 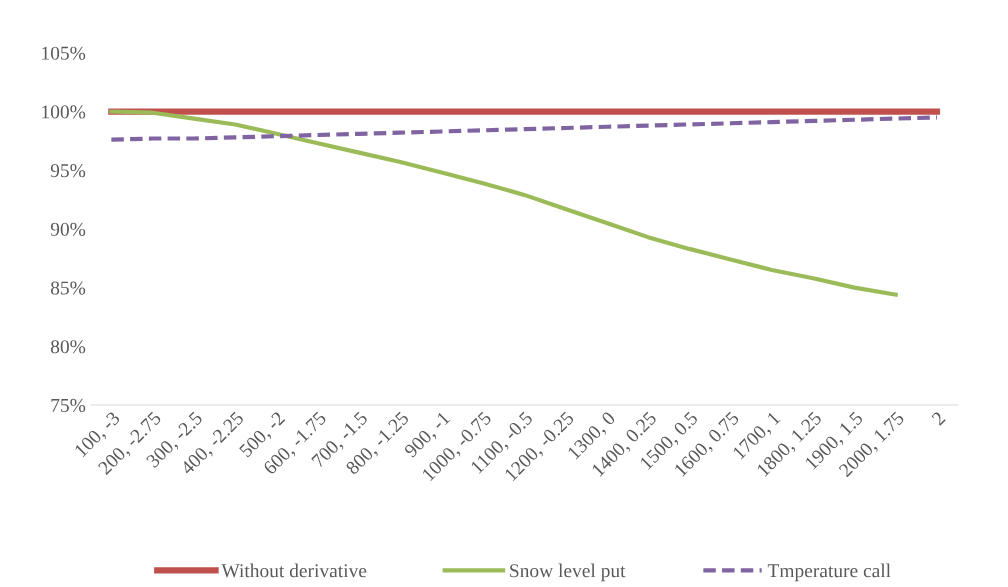 I want to click on y-tick-label: 85%, so click(x=68, y=288).